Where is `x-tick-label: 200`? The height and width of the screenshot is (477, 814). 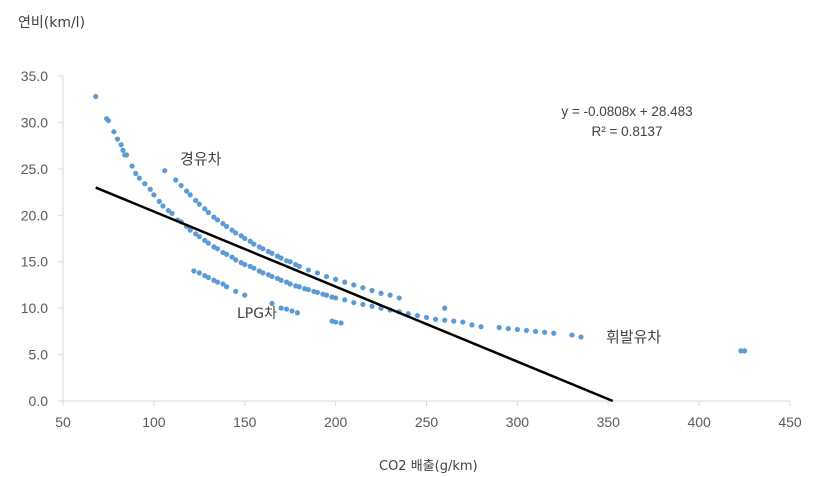 x-tick-label: 200 is located at coordinates (336, 422).